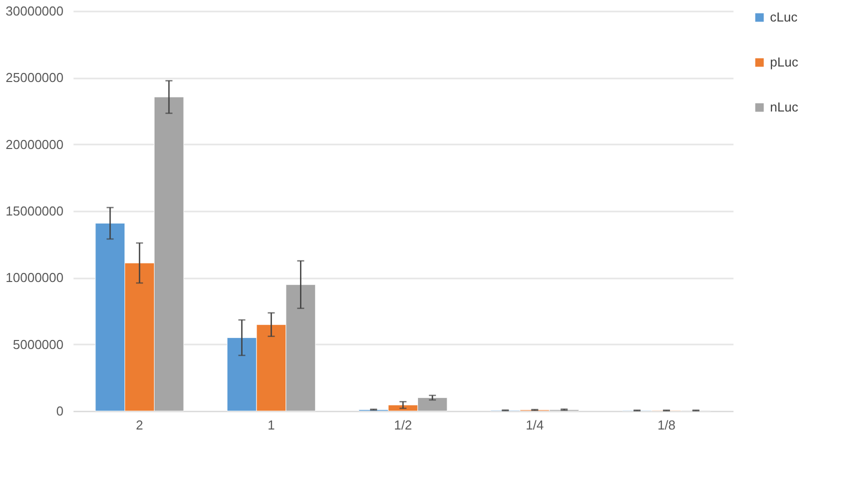 Image resolution: width=865 pixels, height=480 pixels. I want to click on y-tick-label: 15000000, so click(35, 211).